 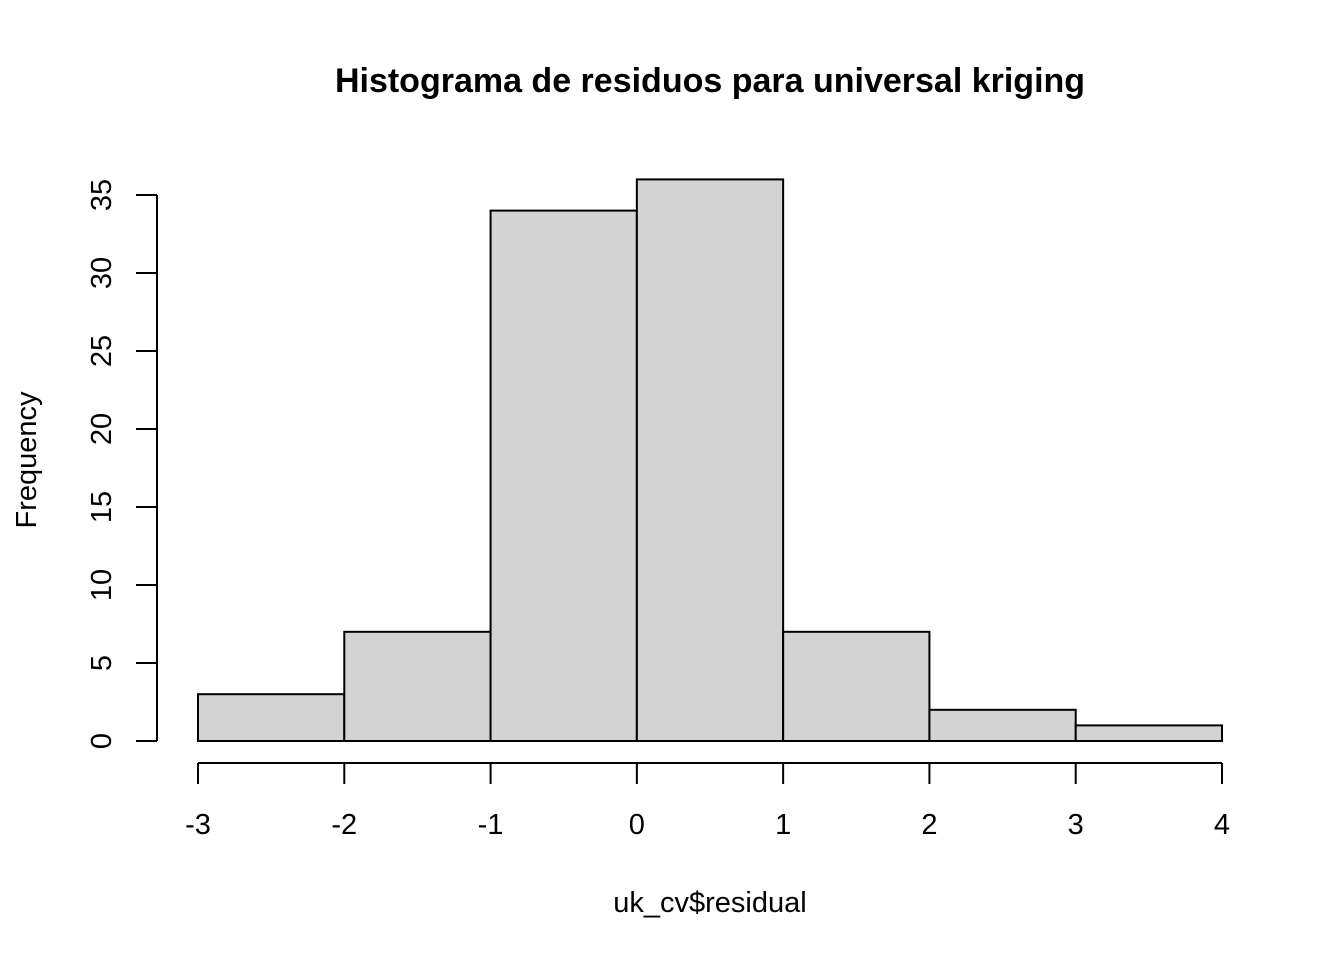 What do you see at coordinates (122, 464) in the screenshot?
I see `y-axis: 0 5 10 15 20 25 30 35` at bounding box center [122, 464].